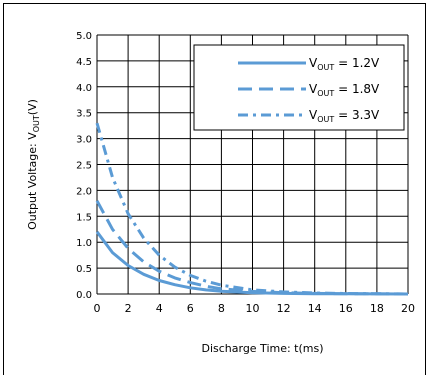  Describe the element at coordinates (344, 116) in the screenshot. I see `legend-label-3: VOUT = 3.3V` at that location.